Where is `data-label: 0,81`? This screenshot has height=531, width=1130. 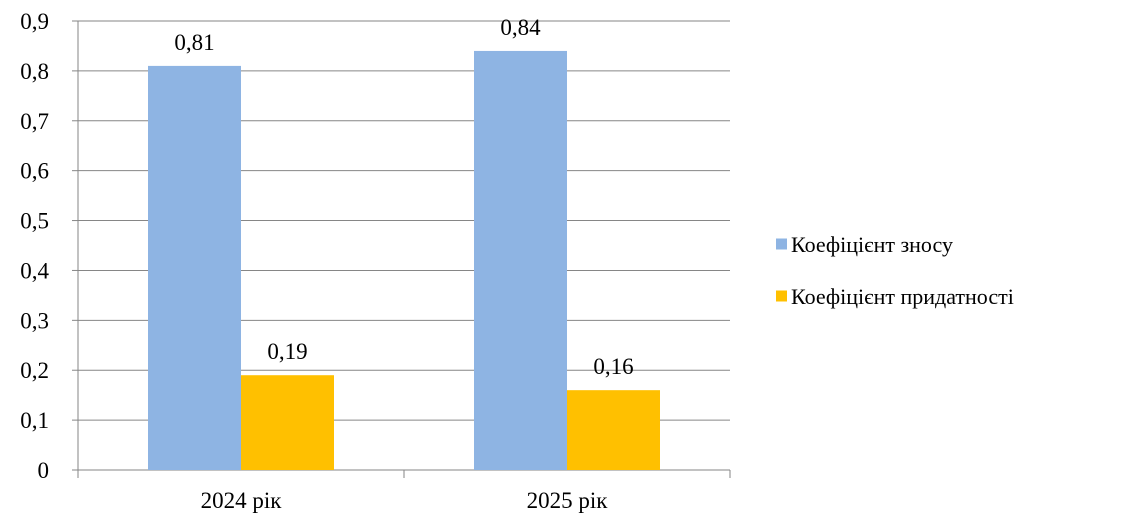 data-label: 0,81 is located at coordinates (194, 42).